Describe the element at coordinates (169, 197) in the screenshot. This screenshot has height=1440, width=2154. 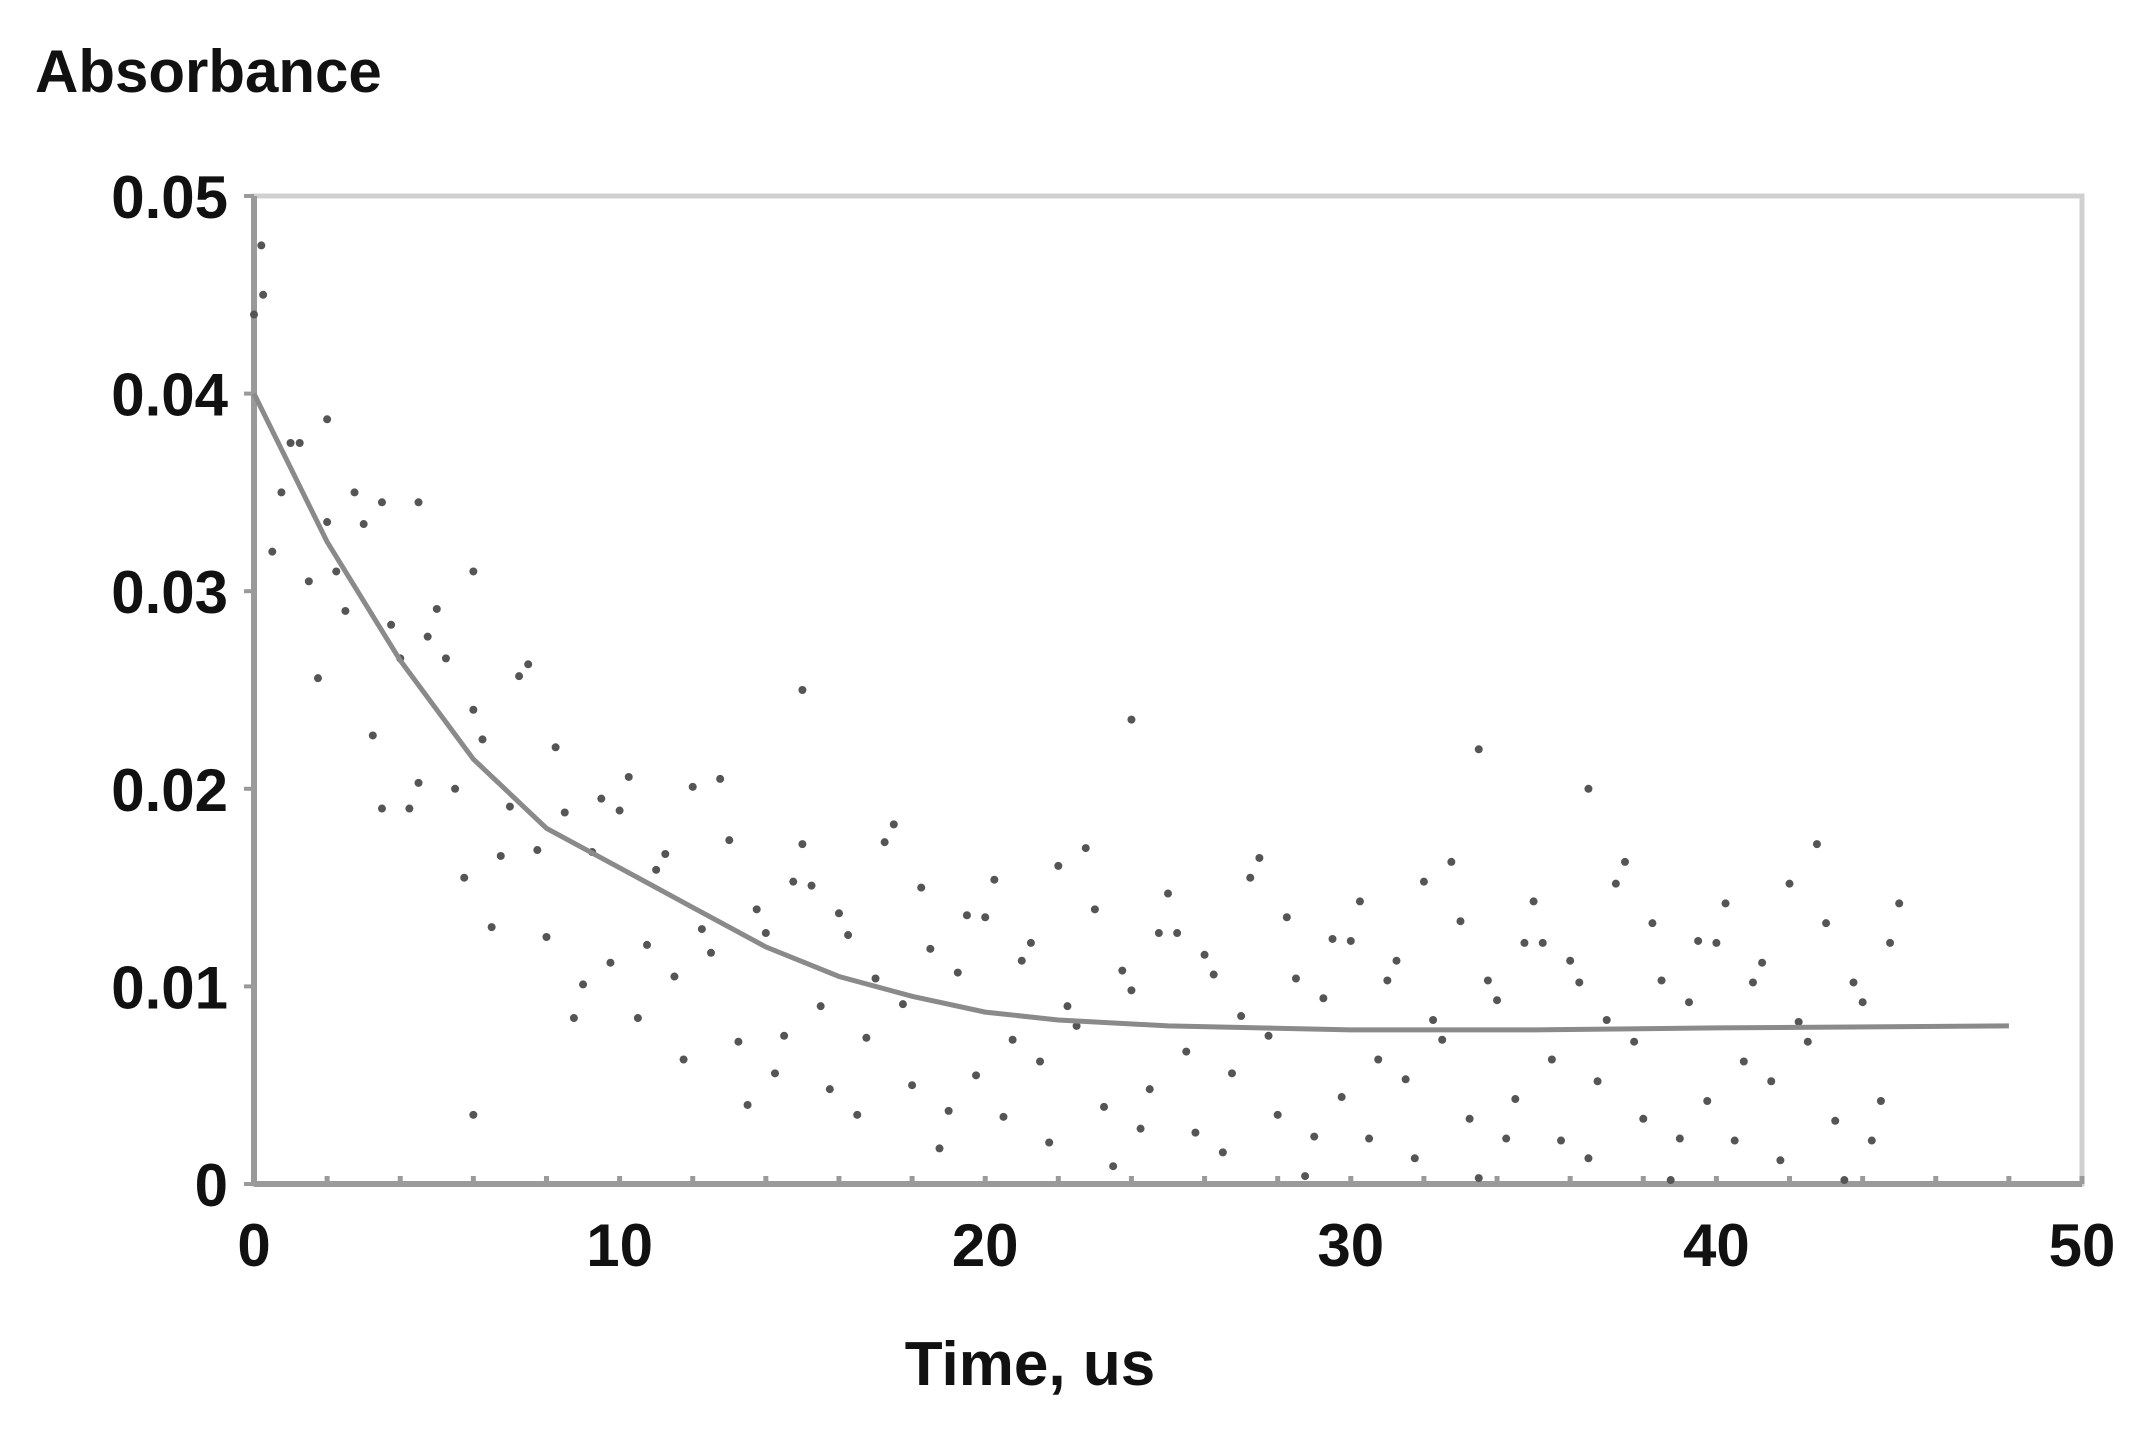
I see `y-tick-label: 0.05` at that location.